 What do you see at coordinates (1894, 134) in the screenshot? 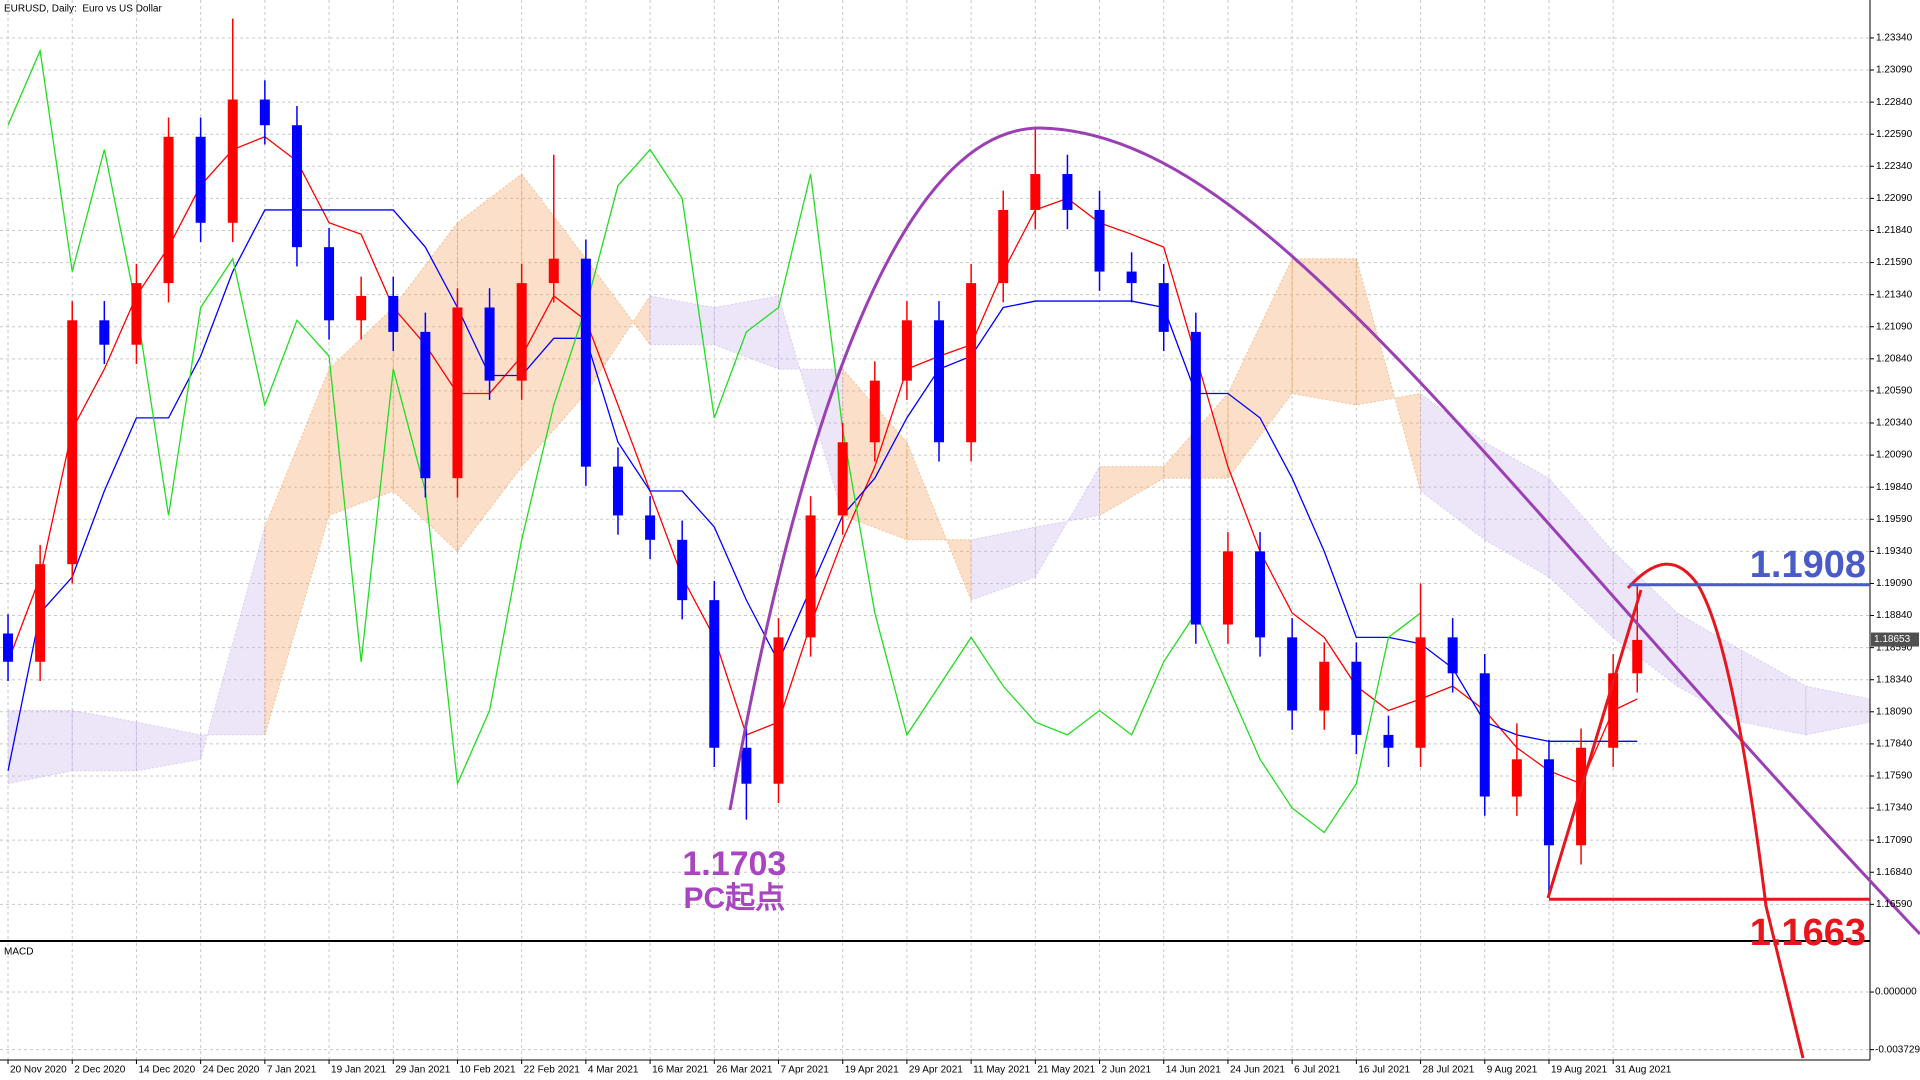
I see `y-tick-label: 1.22590` at bounding box center [1894, 134].